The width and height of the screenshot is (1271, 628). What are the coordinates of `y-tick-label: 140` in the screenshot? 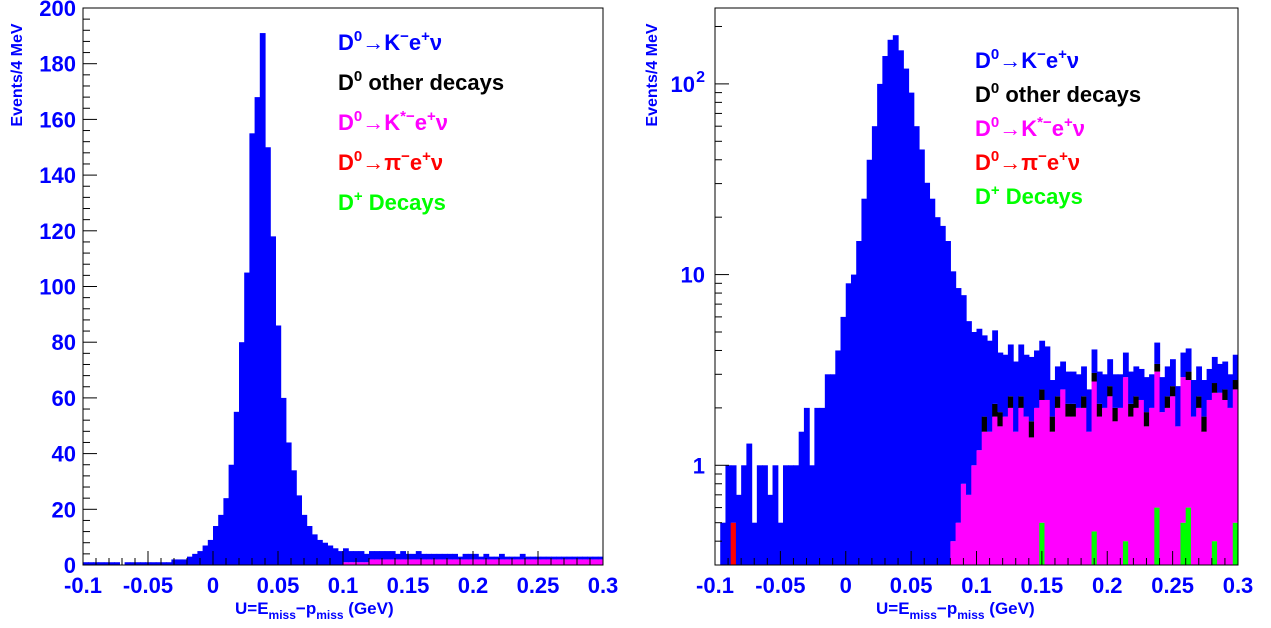 It's located at (57, 175).